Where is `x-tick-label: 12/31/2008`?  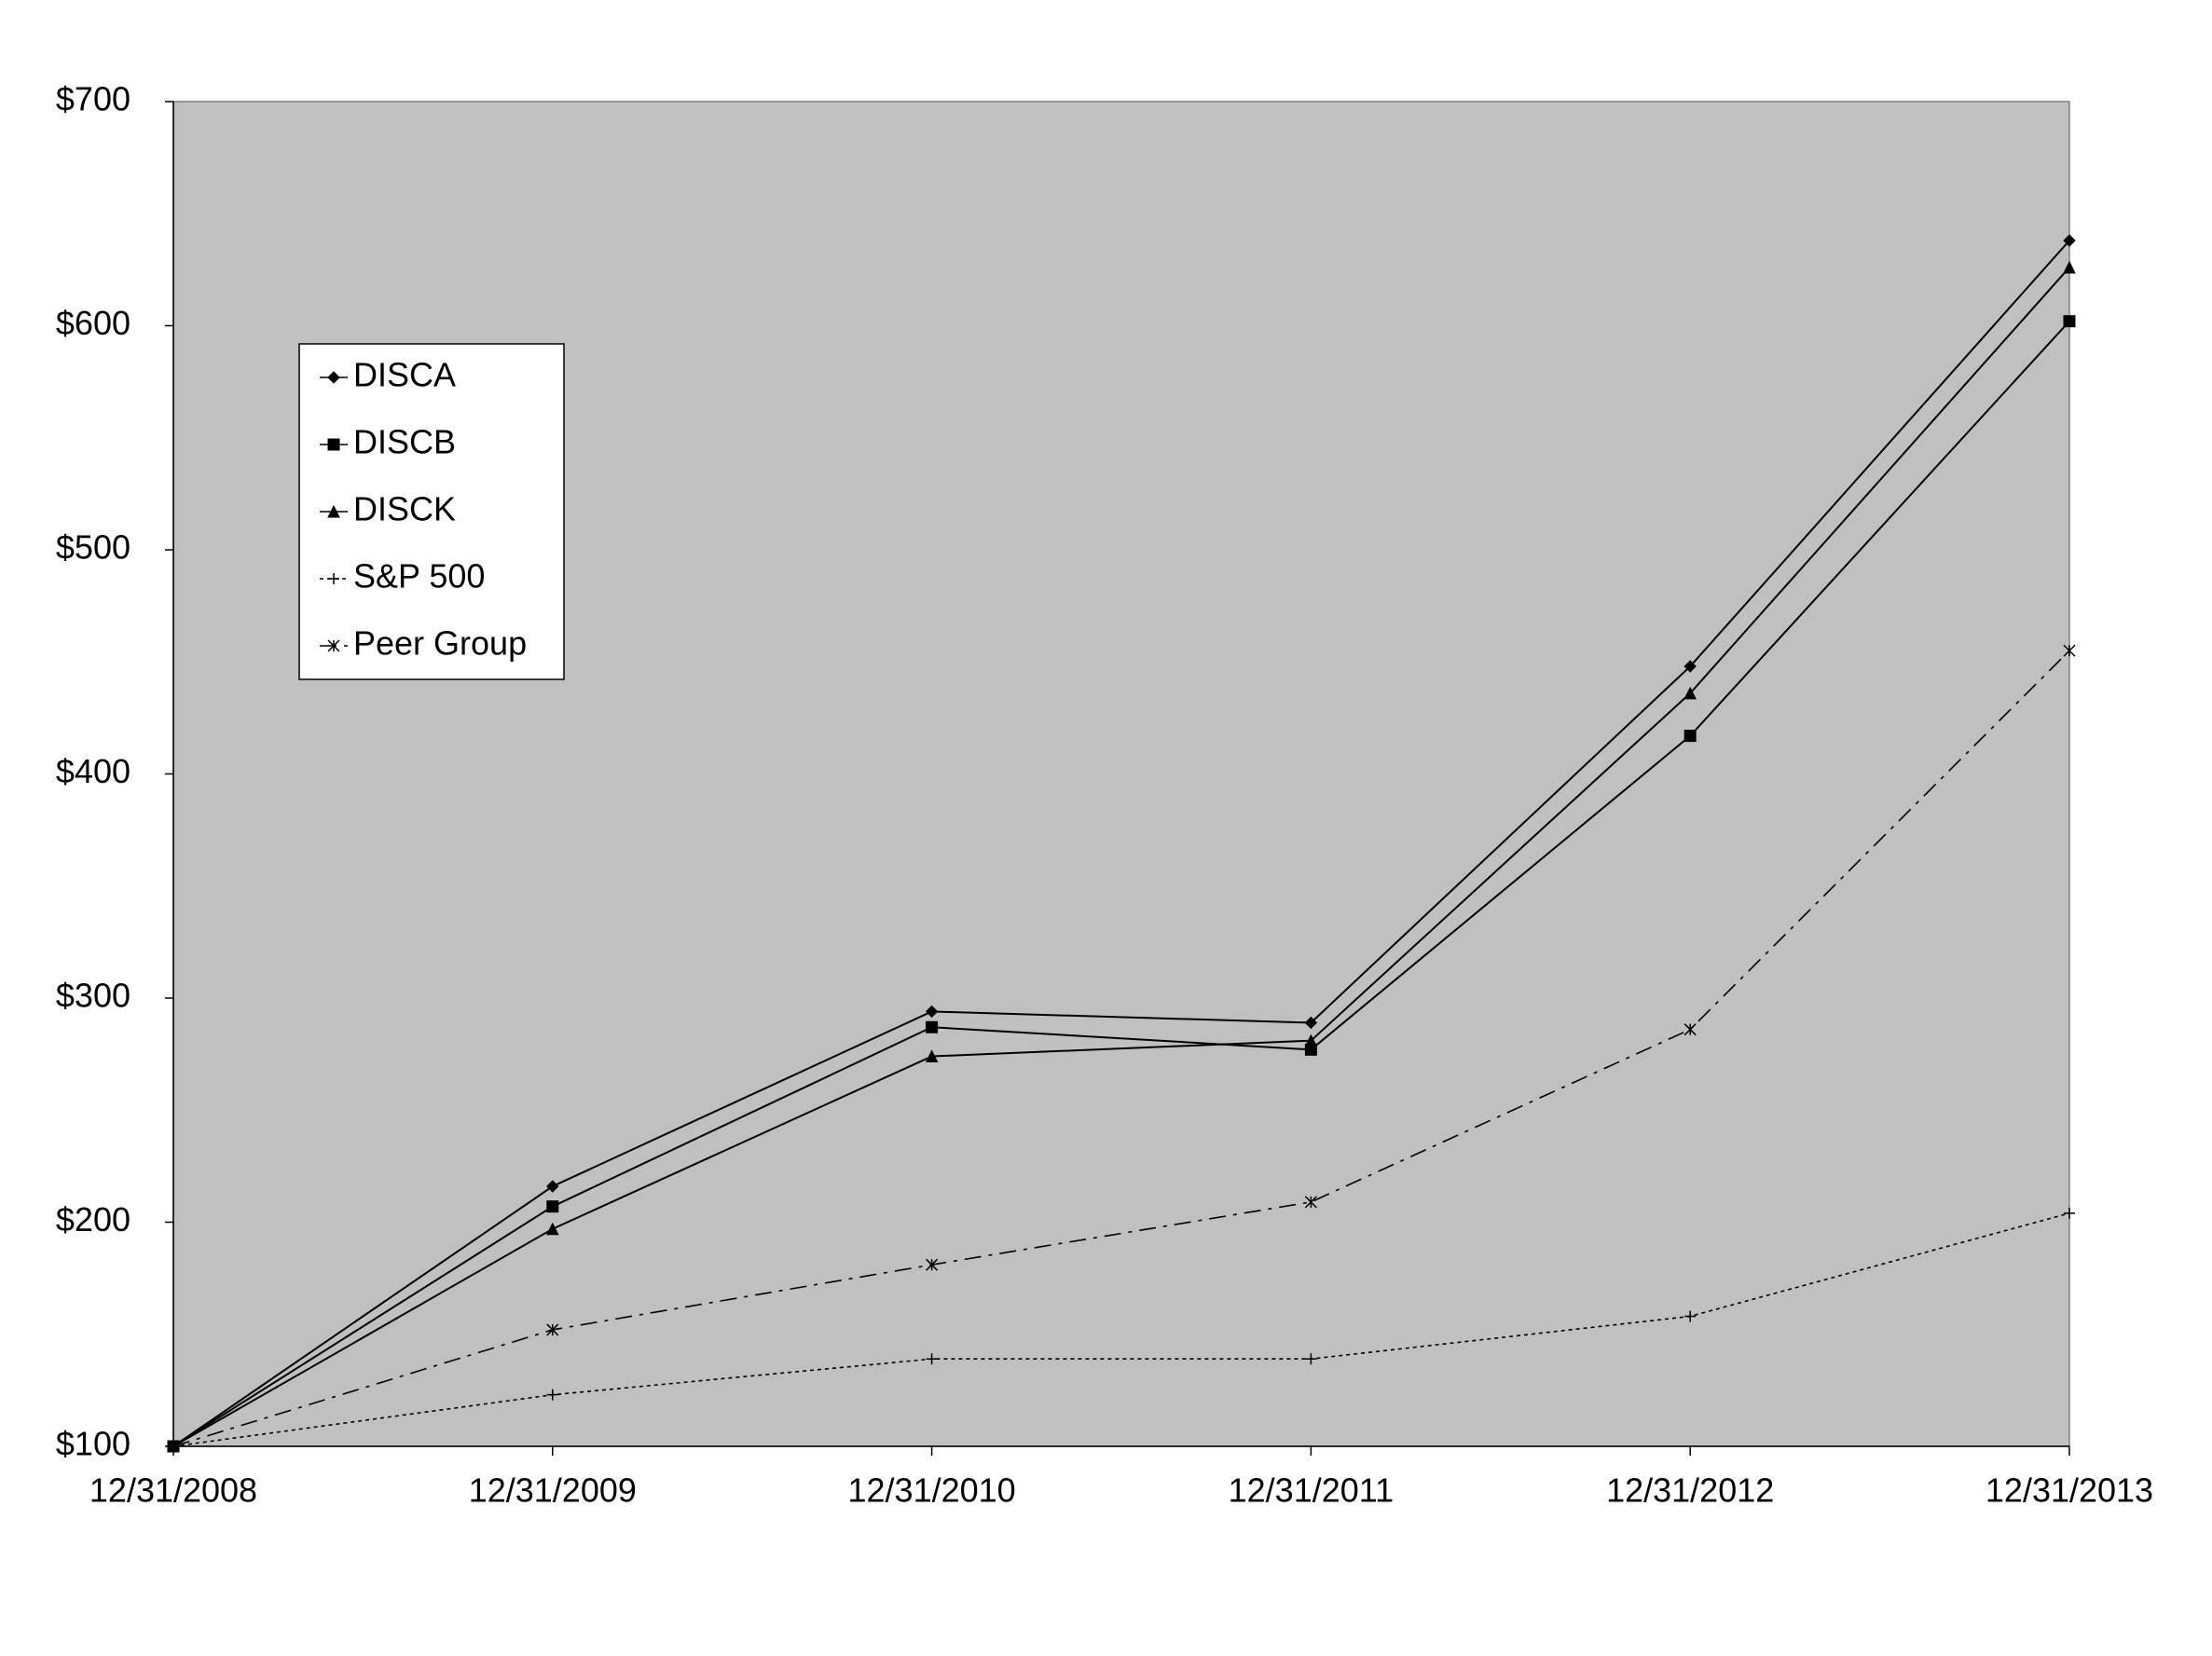
x-tick-label: 12/31/2008 is located at coordinates (173, 1490).